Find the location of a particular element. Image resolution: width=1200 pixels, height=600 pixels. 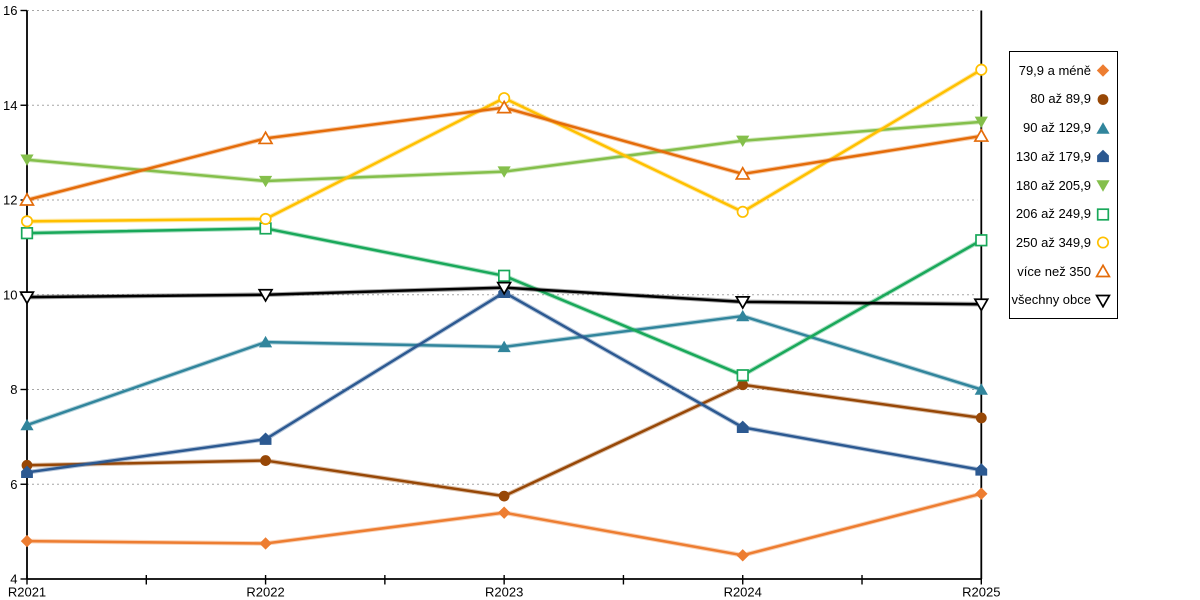

x-axis-label-R2022: R2022 is located at coordinates (265, 592).